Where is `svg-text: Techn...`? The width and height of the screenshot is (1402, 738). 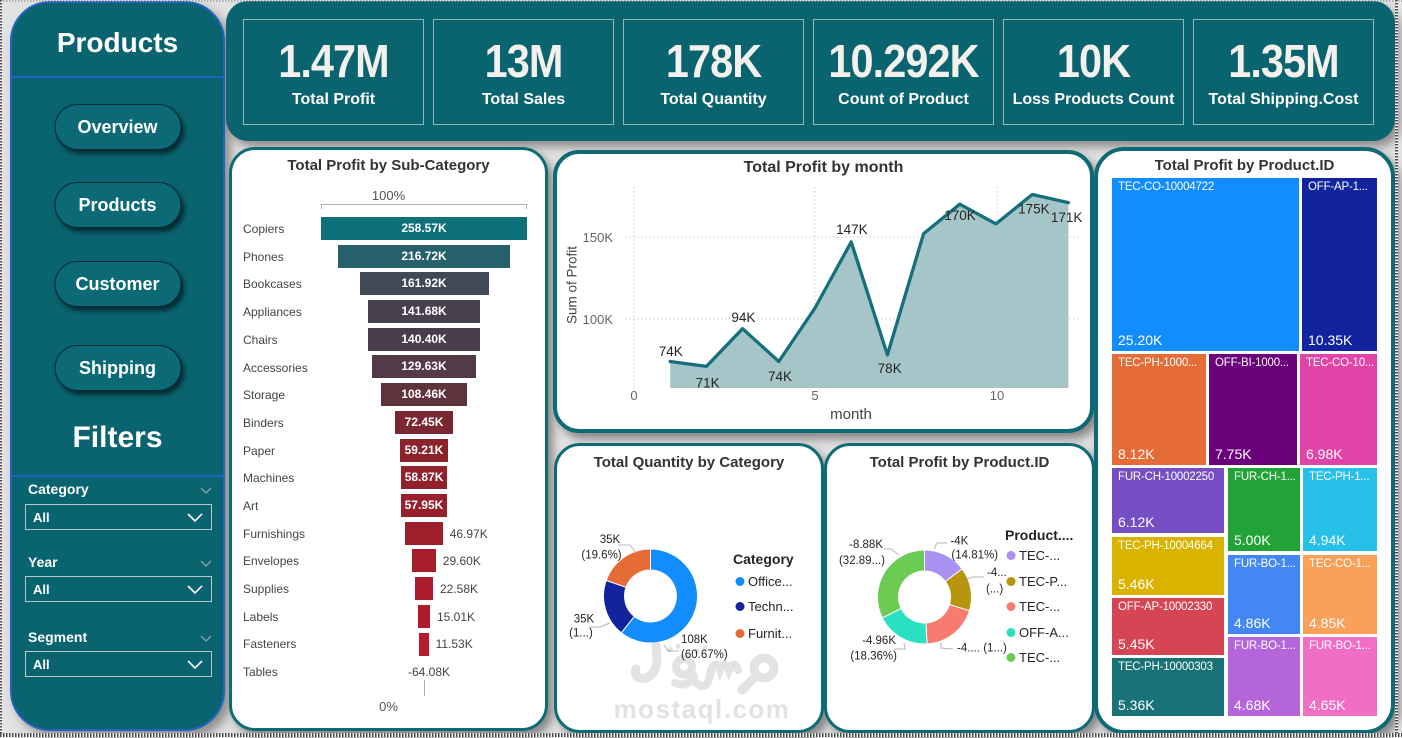 svg-text: Techn... is located at coordinates (771, 606).